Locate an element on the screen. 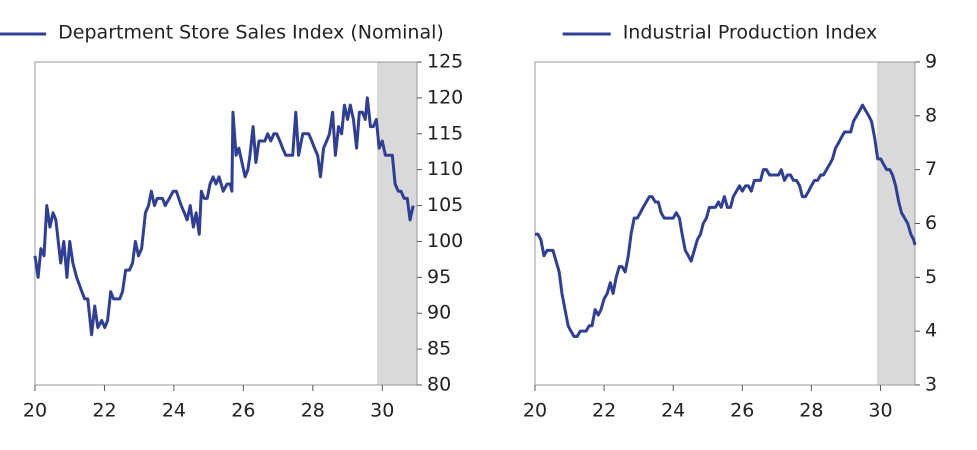 This screenshot has width=977, height=450. y-tick-label: 110 is located at coordinates (445, 169).